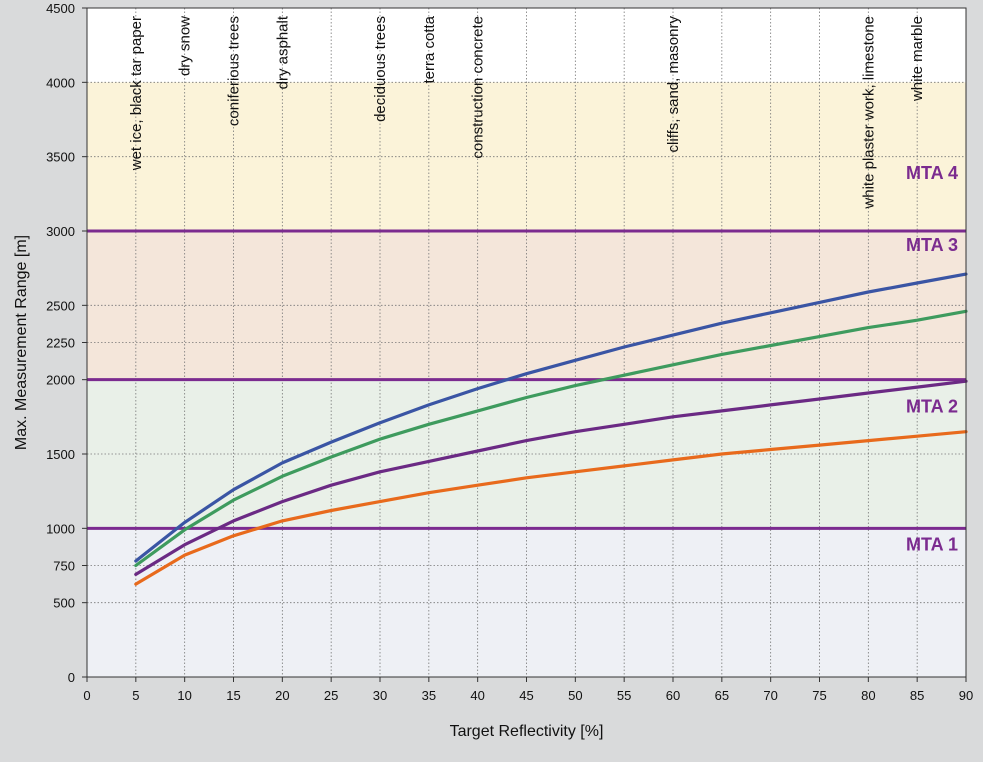  Describe the element at coordinates (673, 695) in the screenshot. I see `x-tick-label: 60` at that location.